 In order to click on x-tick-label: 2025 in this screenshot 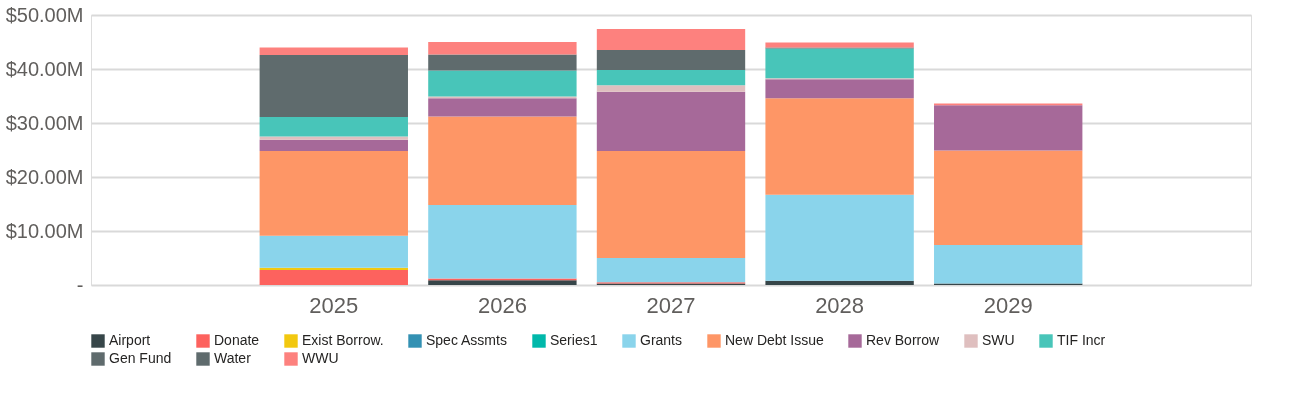, I will do `click(334, 305)`.